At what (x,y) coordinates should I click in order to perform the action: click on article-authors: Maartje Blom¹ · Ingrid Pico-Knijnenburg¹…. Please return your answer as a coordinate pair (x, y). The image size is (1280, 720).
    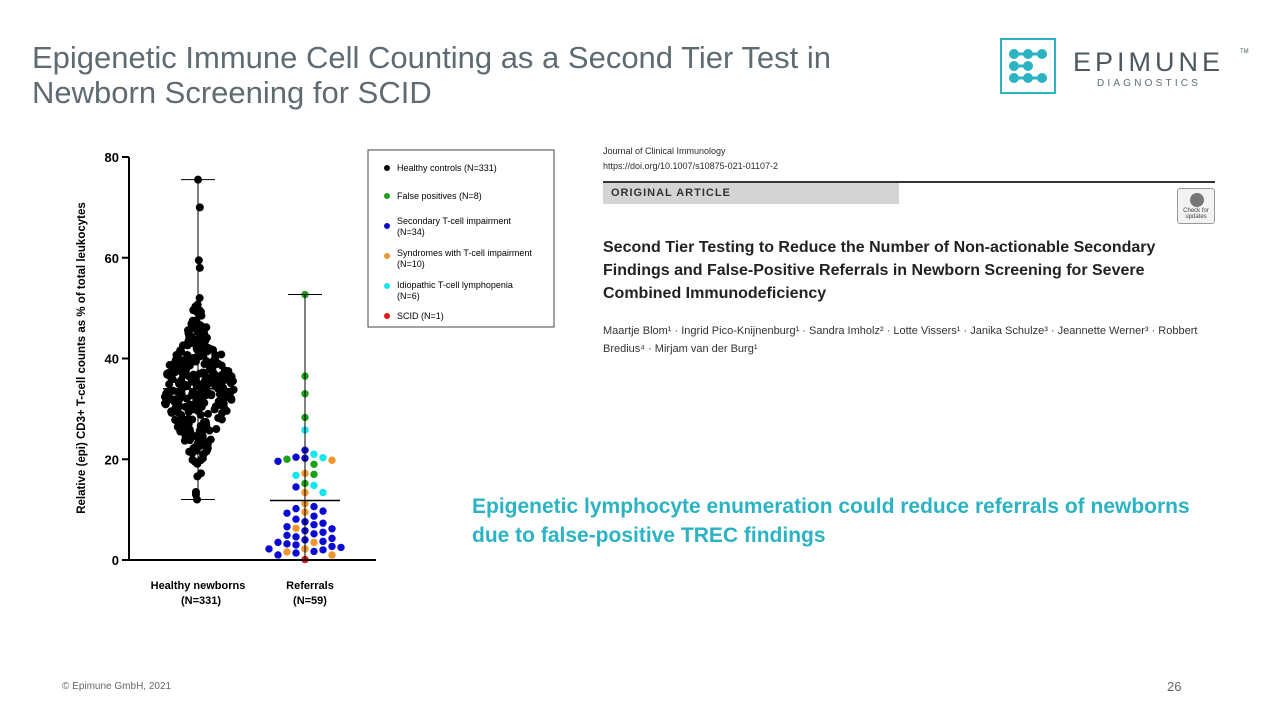
    Looking at the image, I should click on (900, 340).